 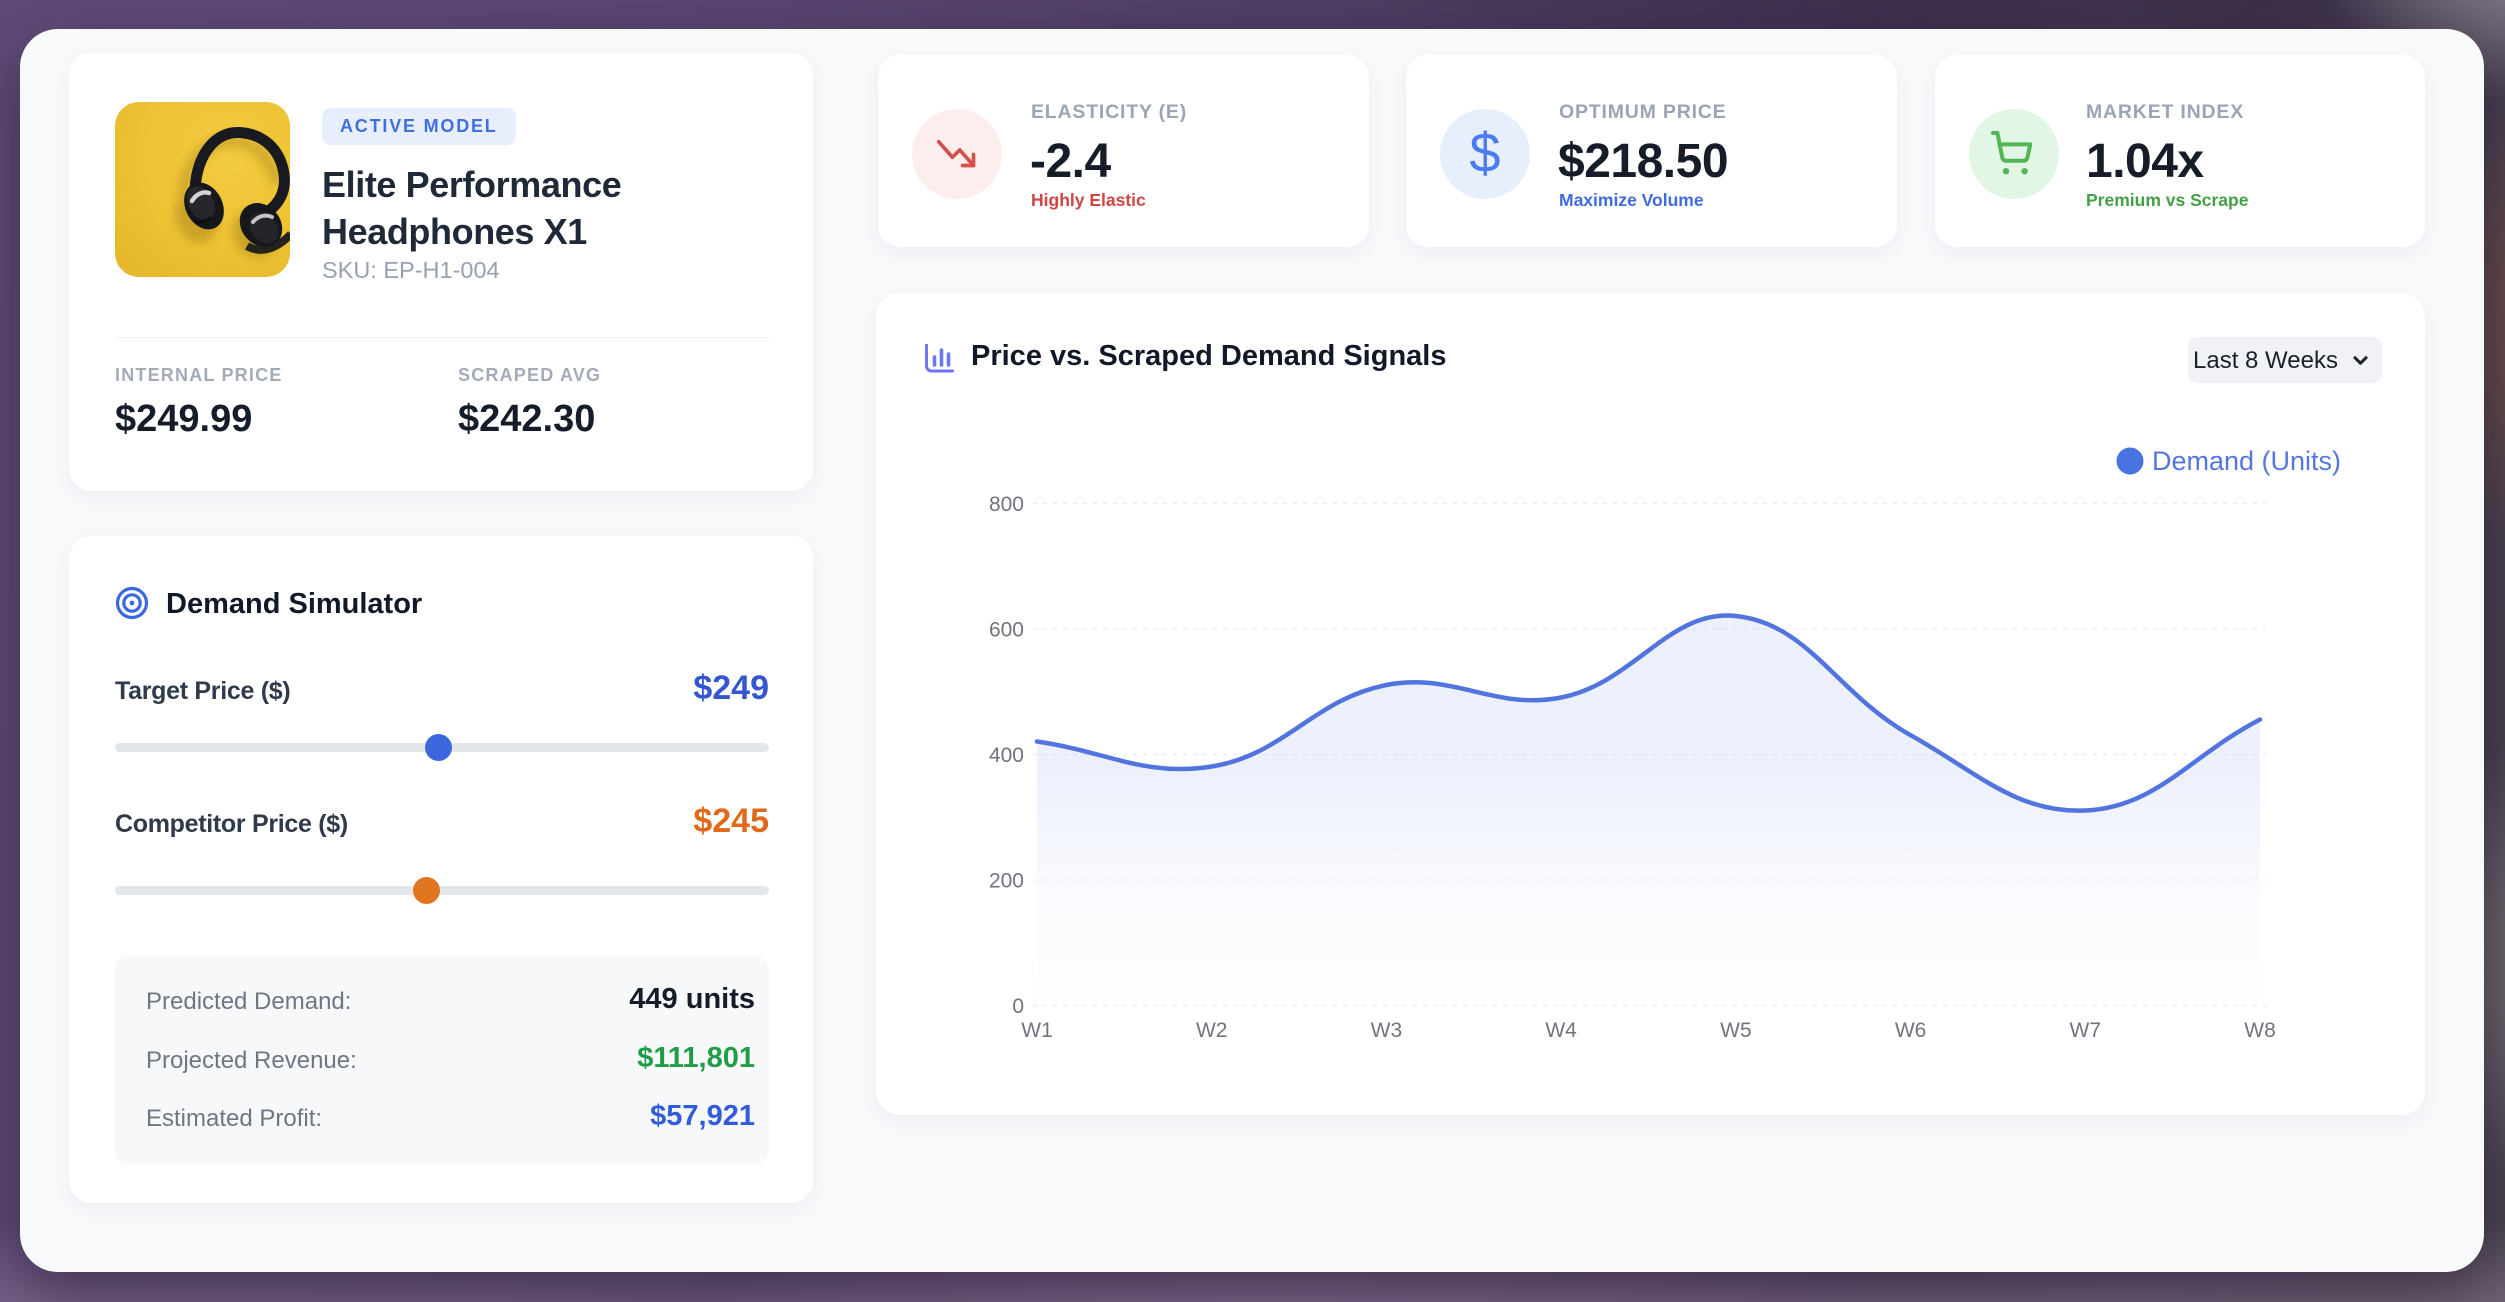 I want to click on svg-text: W6, so click(x=1911, y=1030).